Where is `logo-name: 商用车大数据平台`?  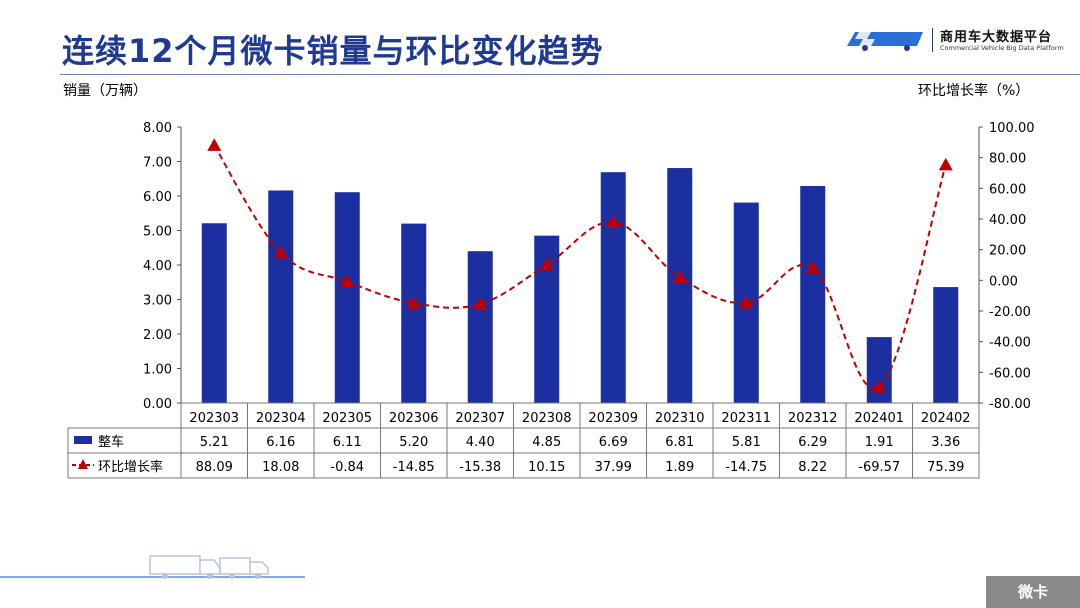
logo-name: 商用车大数据平台 is located at coordinates (996, 37).